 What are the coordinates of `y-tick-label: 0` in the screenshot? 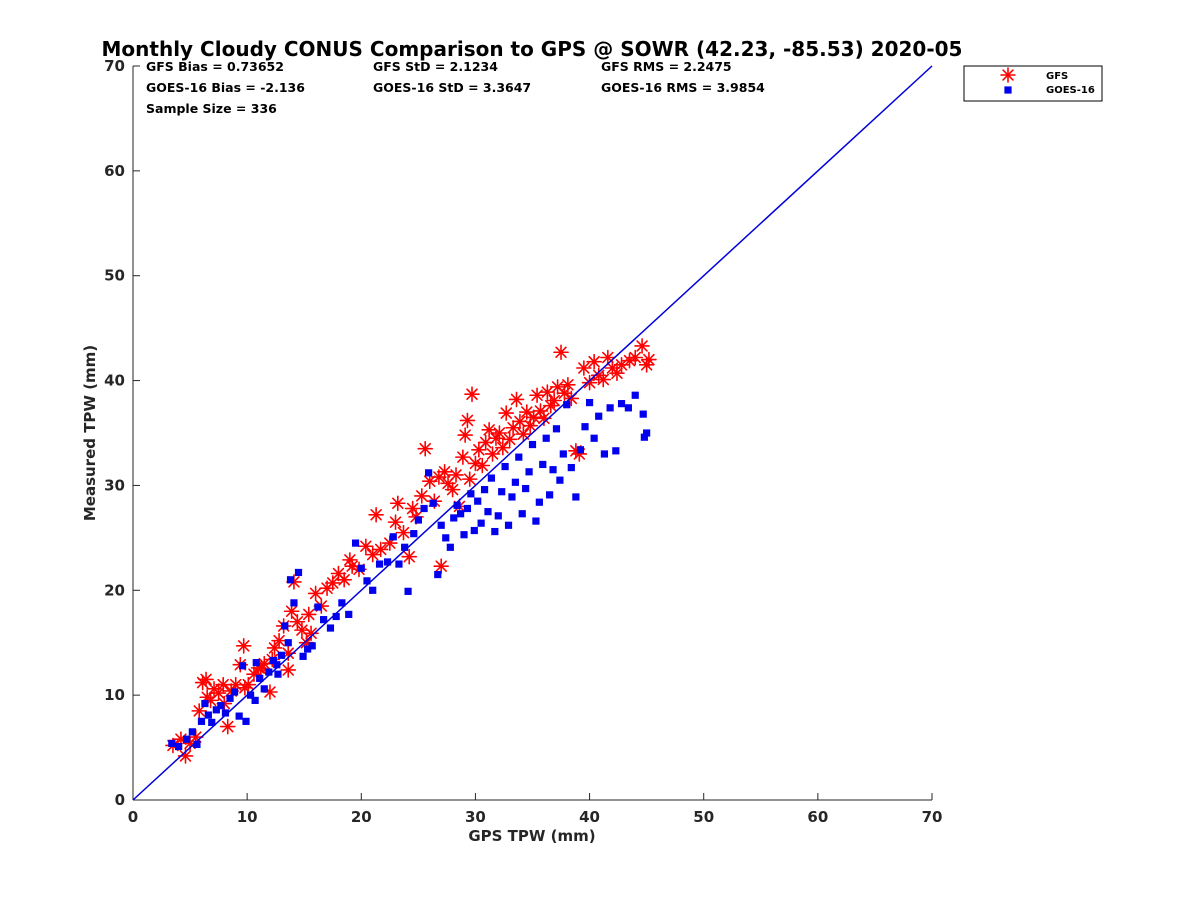 It's located at (120, 800).